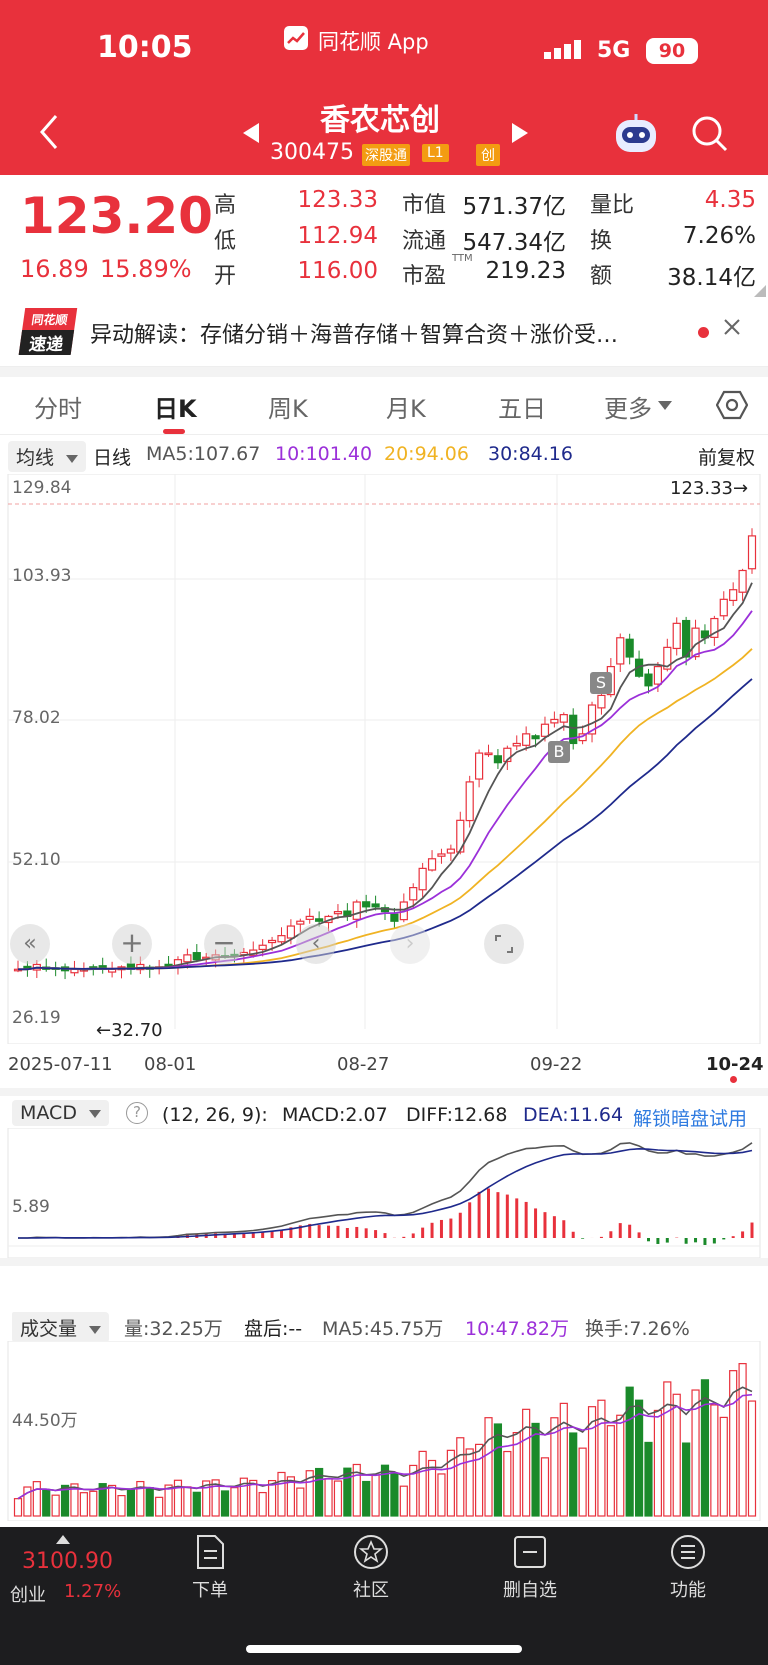 The image size is (768, 1665). I want to click on indicator-select: 均线, so click(47, 456).